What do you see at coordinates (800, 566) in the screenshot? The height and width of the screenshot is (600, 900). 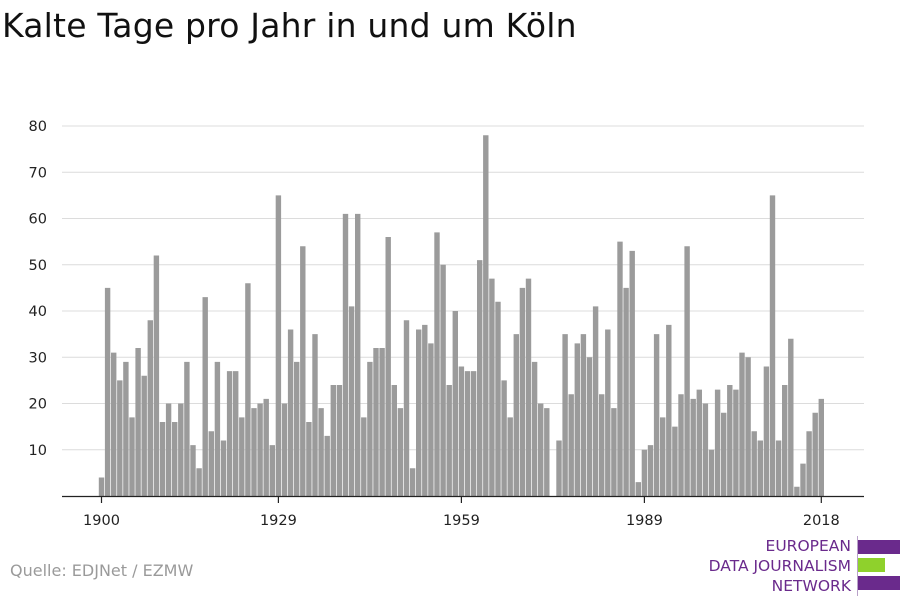 I see `edjnet-logo: EUROPEAN DATA JOURNALISM NETWORK` at bounding box center [800, 566].